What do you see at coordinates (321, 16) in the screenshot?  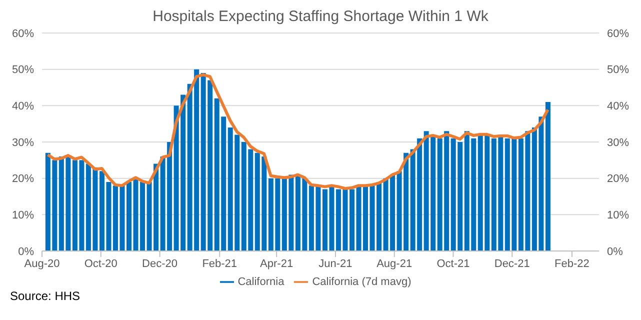 I see `chart-title: Hospitals Expecting Staffing Shortage Within 1 Wk` at bounding box center [321, 16].